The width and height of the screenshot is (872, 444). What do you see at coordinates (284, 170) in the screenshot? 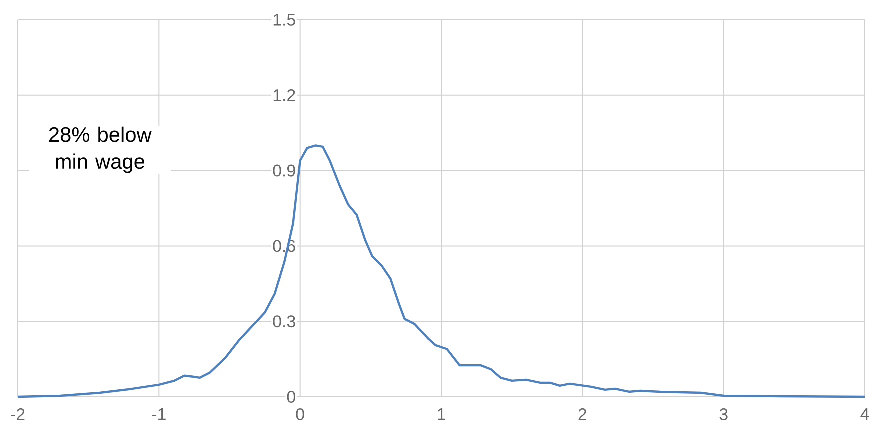
I see `y-tick-label: 0.9` at bounding box center [284, 170].